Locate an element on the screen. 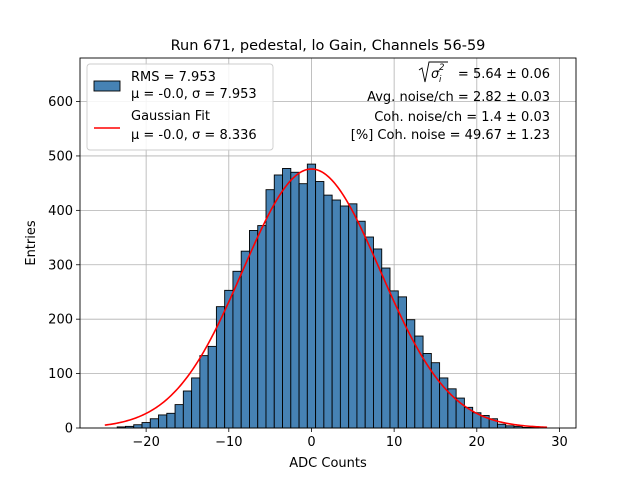 The image size is (640, 480). x-tick-label: 0 is located at coordinates (311, 442).